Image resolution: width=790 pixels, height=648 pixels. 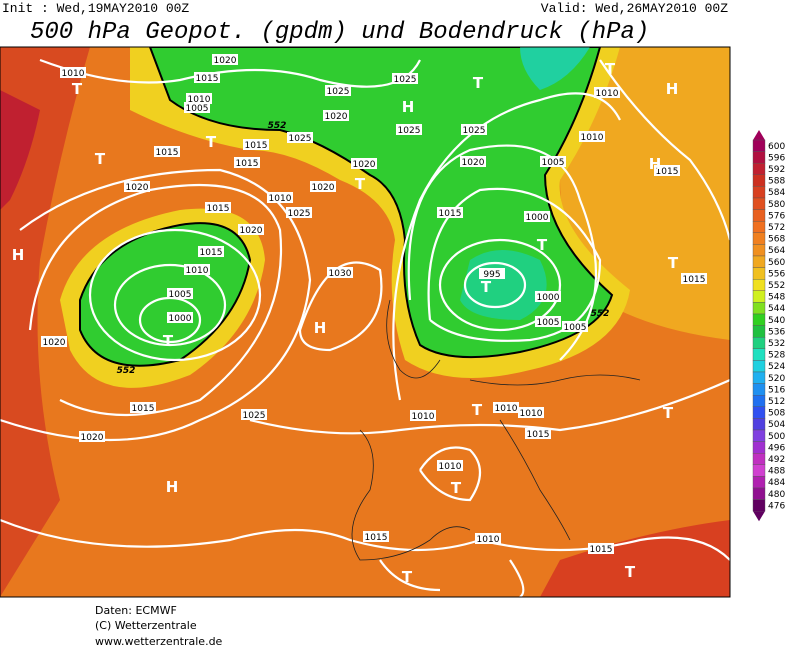 I want to click on scale-label: 576, so click(x=776, y=216).